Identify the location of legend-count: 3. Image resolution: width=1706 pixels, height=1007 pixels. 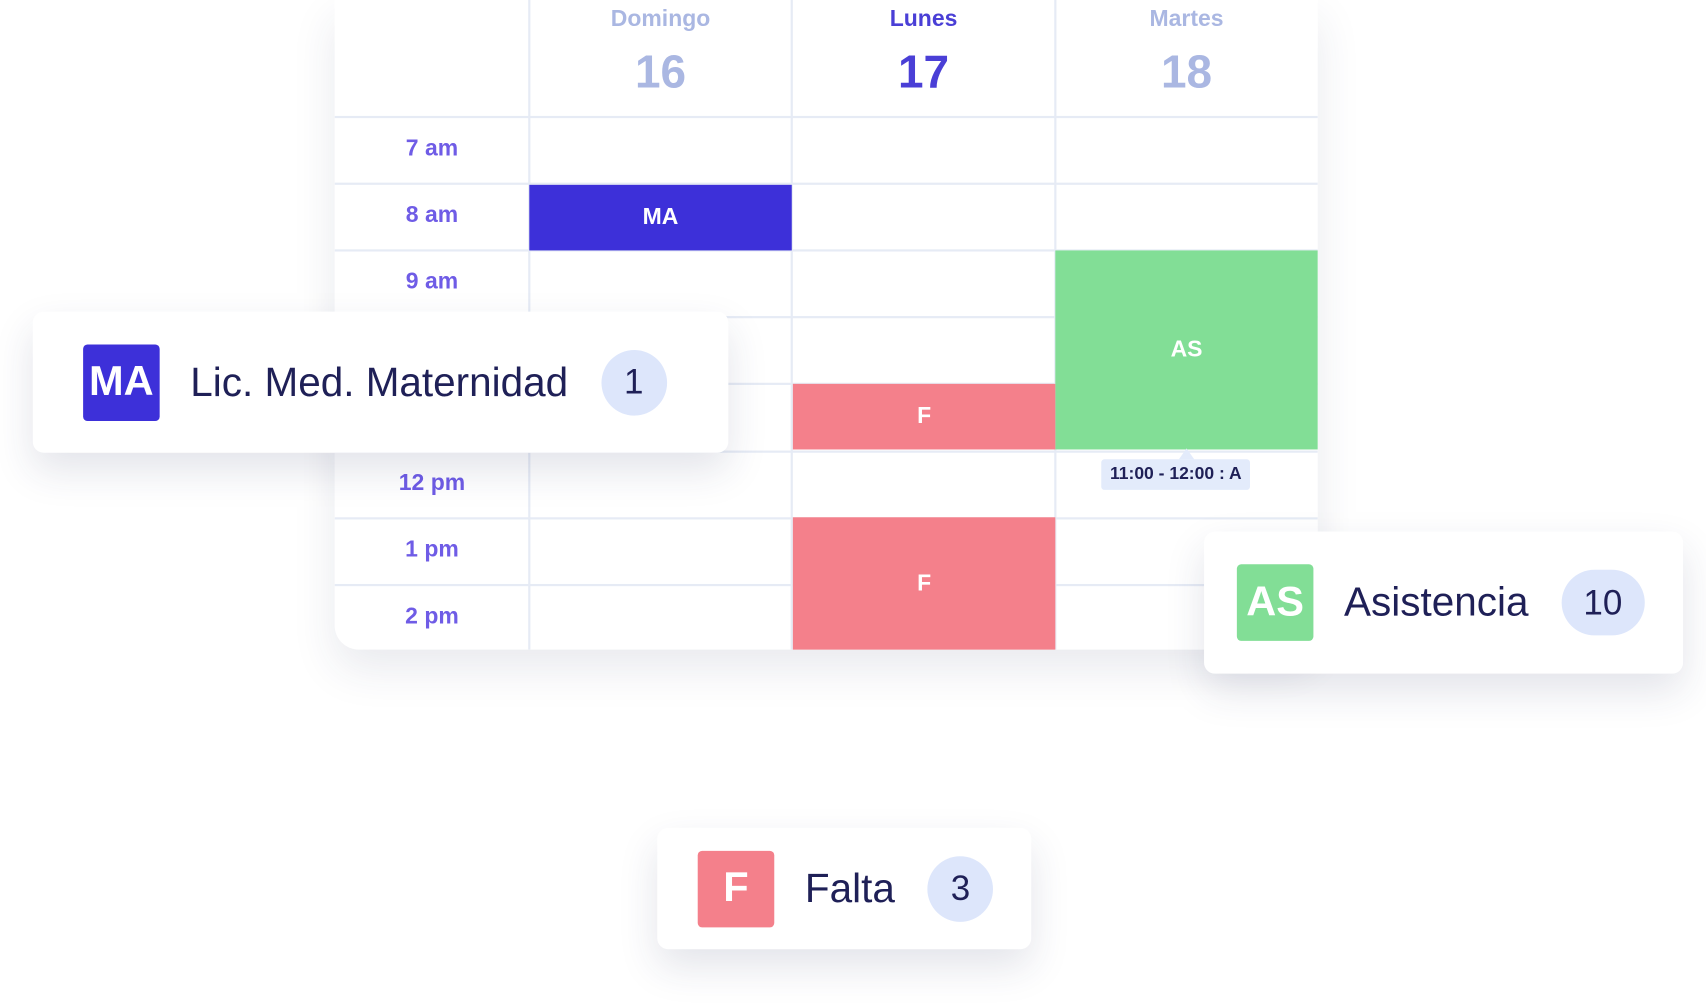
(960, 888).